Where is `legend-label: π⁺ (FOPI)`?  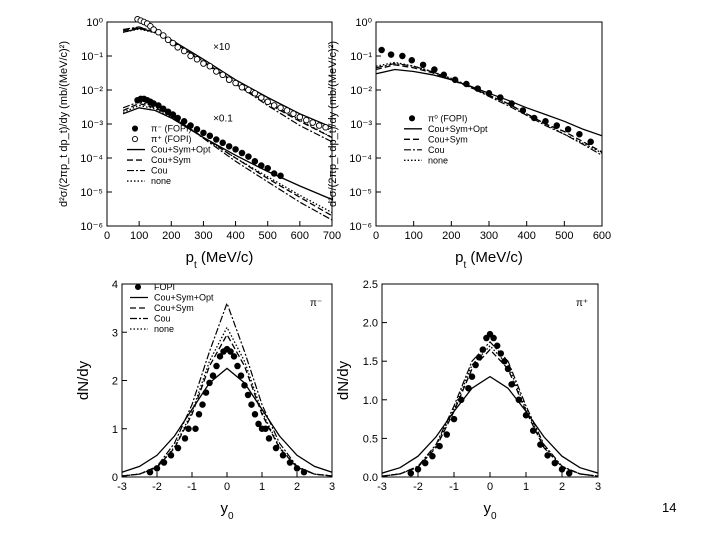
legend-label: π⁺ (FOPI) is located at coordinates (171, 139).